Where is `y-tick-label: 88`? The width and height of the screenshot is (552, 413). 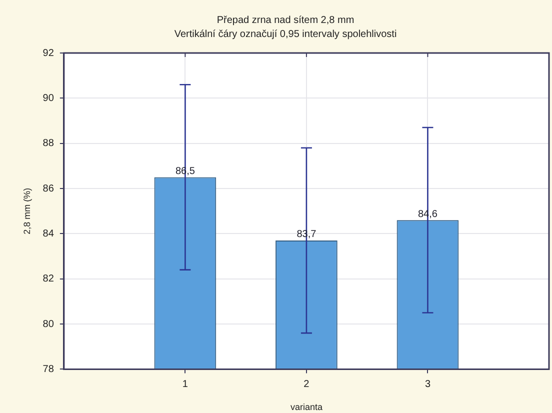 y-tick-label: 88 is located at coordinates (48, 144).